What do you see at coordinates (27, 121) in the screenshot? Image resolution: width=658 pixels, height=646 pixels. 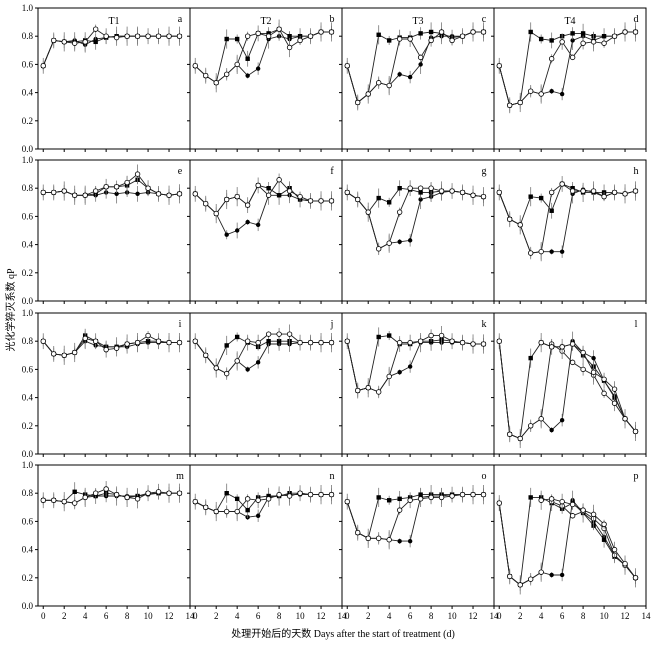 I see `y-tick-label: 0.2` at bounding box center [27, 121].